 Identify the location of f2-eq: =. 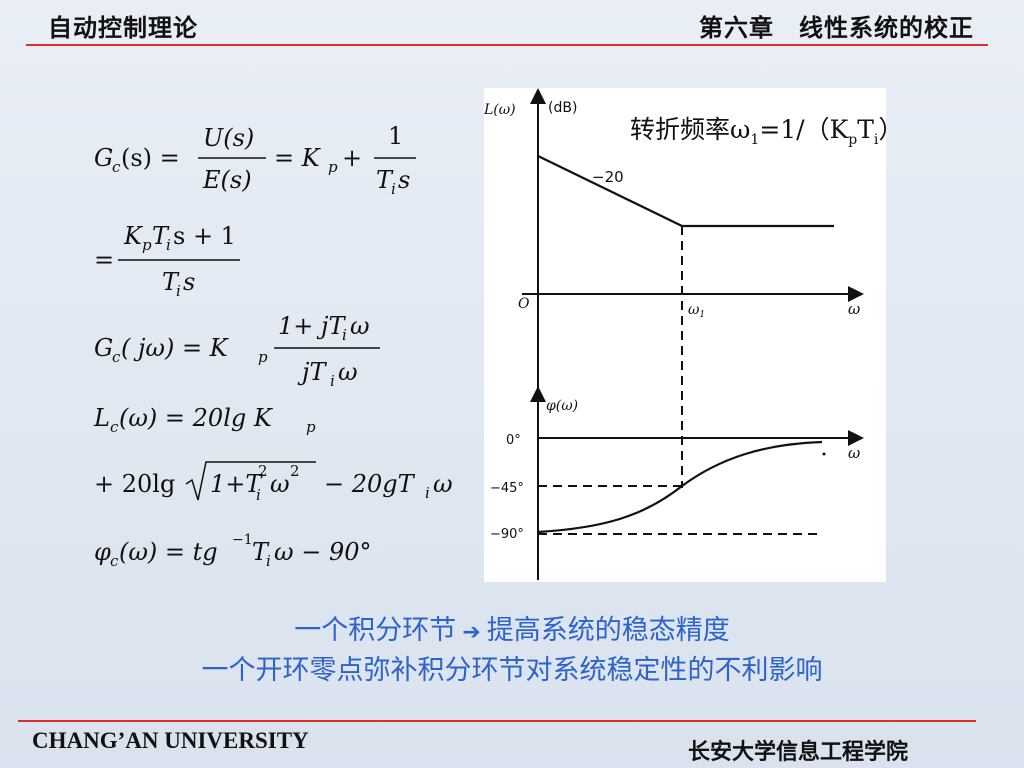
(104, 260).